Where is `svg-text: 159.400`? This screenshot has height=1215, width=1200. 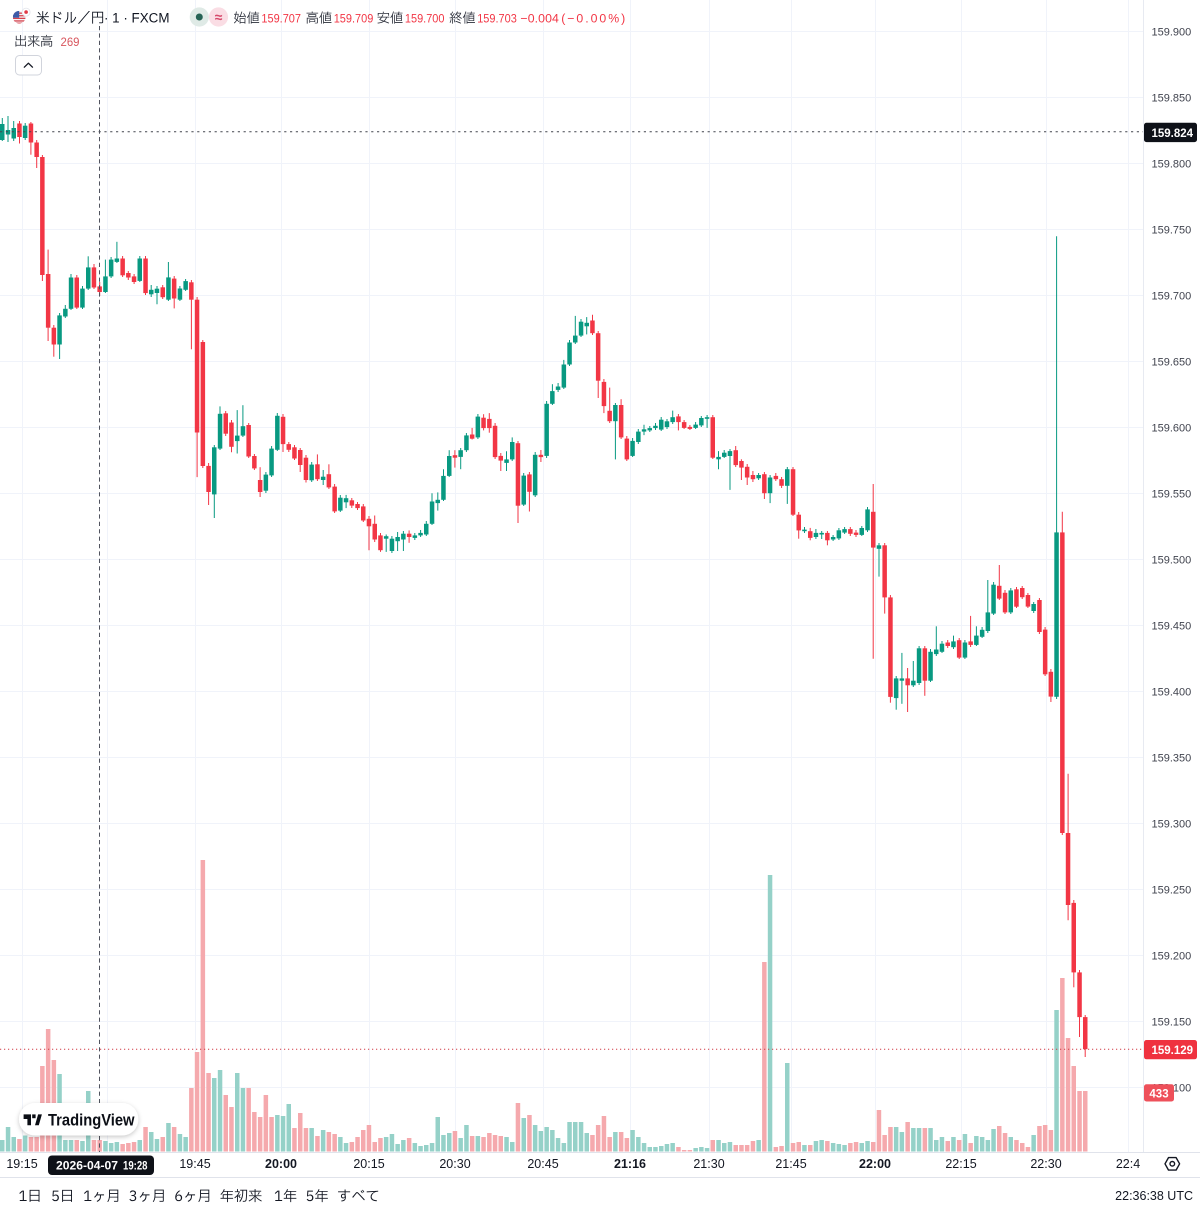
svg-text: 159.400 is located at coordinates (1172, 693).